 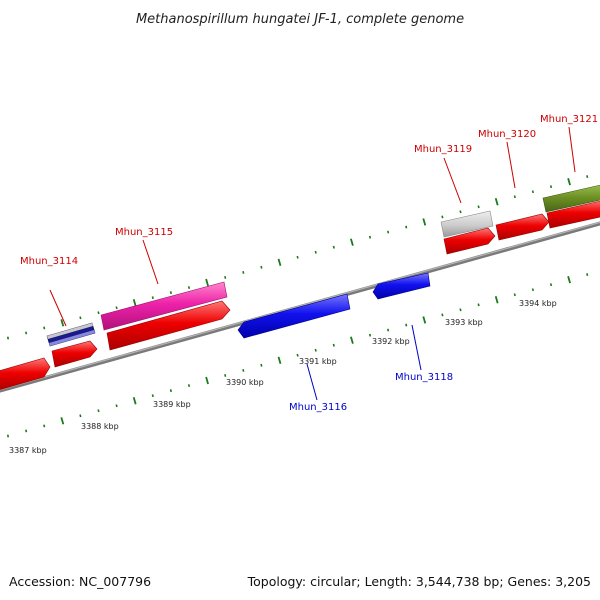 What do you see at coordinates (569, 119) in the screenshot?
I see `gene-label: Mhun_3121` at bounding box center [569, 119].